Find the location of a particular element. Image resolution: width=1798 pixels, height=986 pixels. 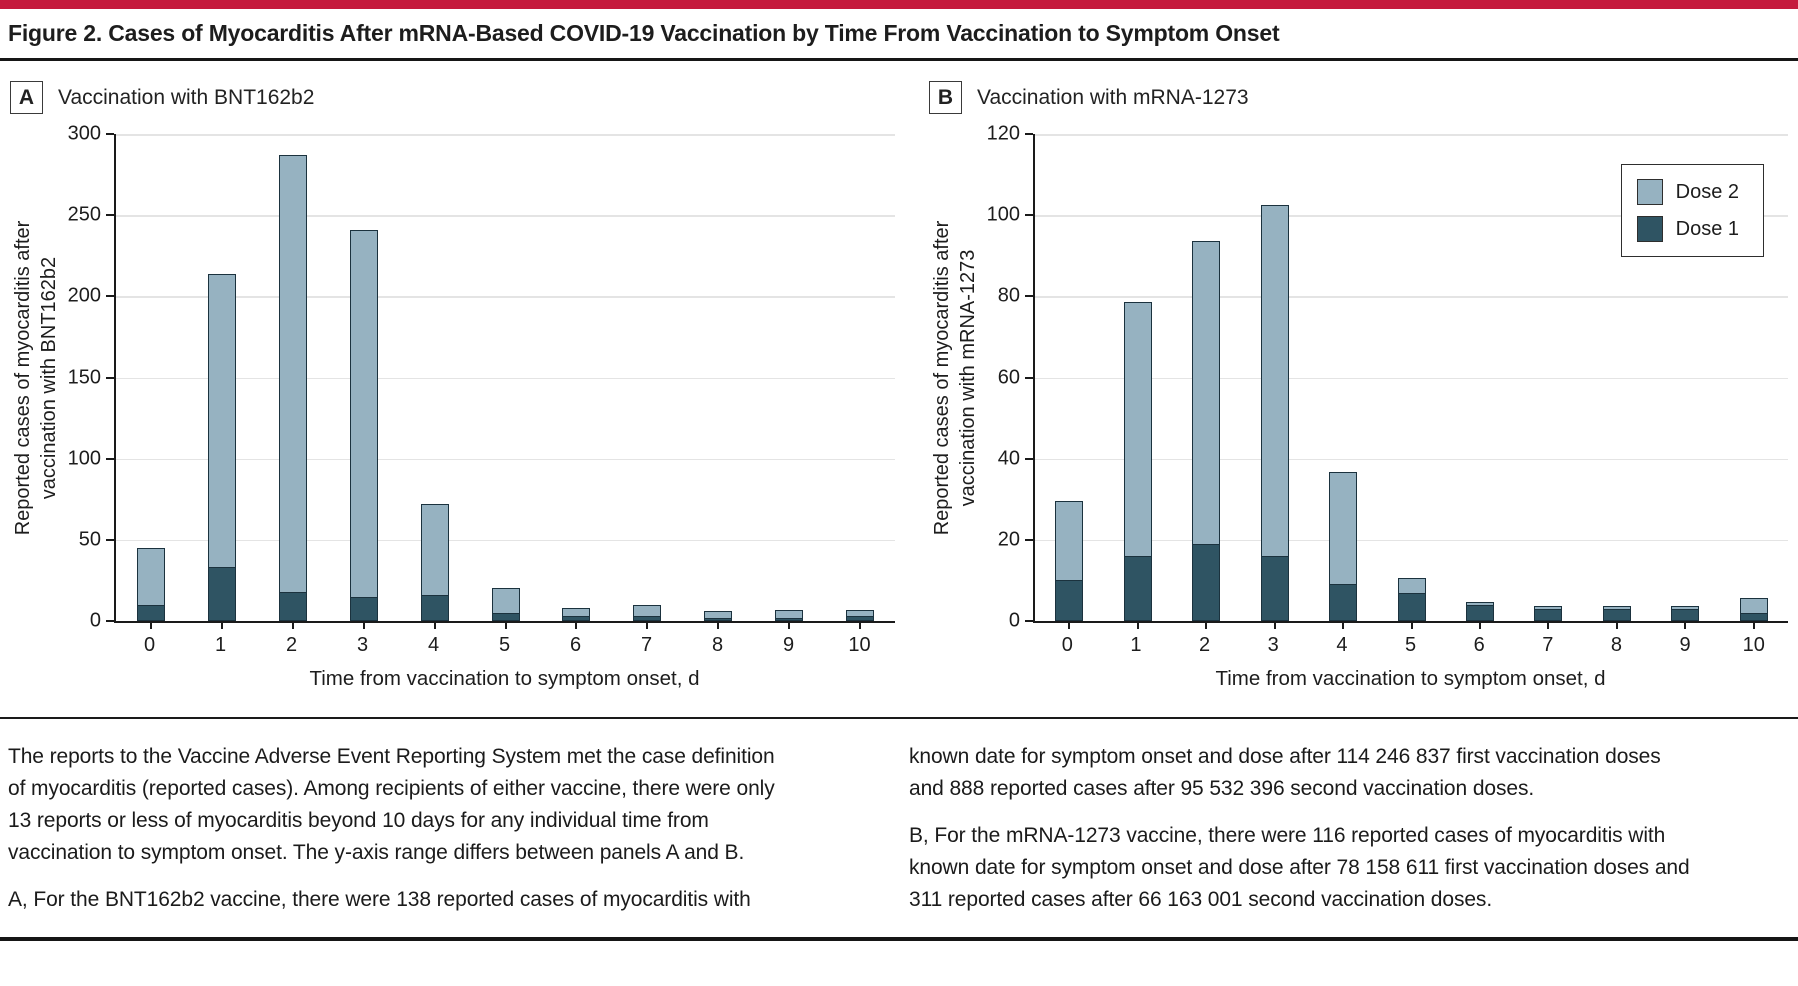

x-tick-label-10: 10 is located at coordinates (859, 645).